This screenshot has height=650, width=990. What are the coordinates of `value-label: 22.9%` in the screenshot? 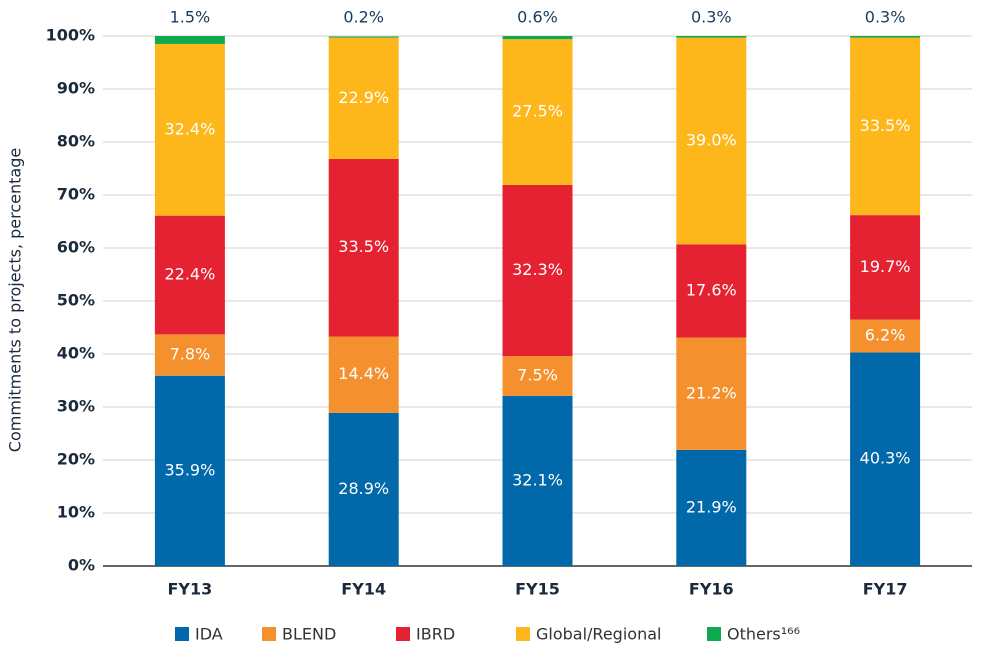 It's located at (363, 97).